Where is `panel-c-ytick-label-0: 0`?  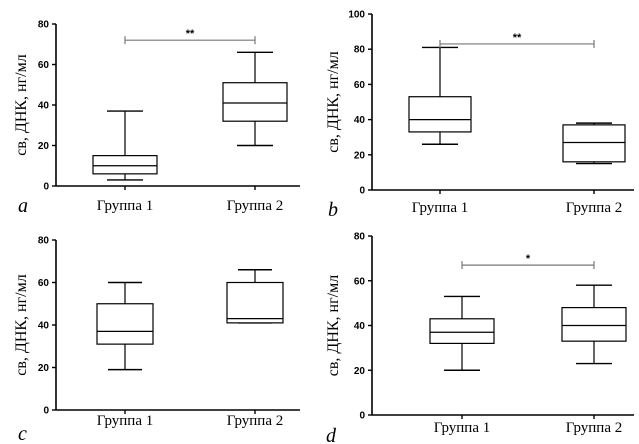
panel-c-ytick-label-0: 0 is located at coordinates (46, 411).